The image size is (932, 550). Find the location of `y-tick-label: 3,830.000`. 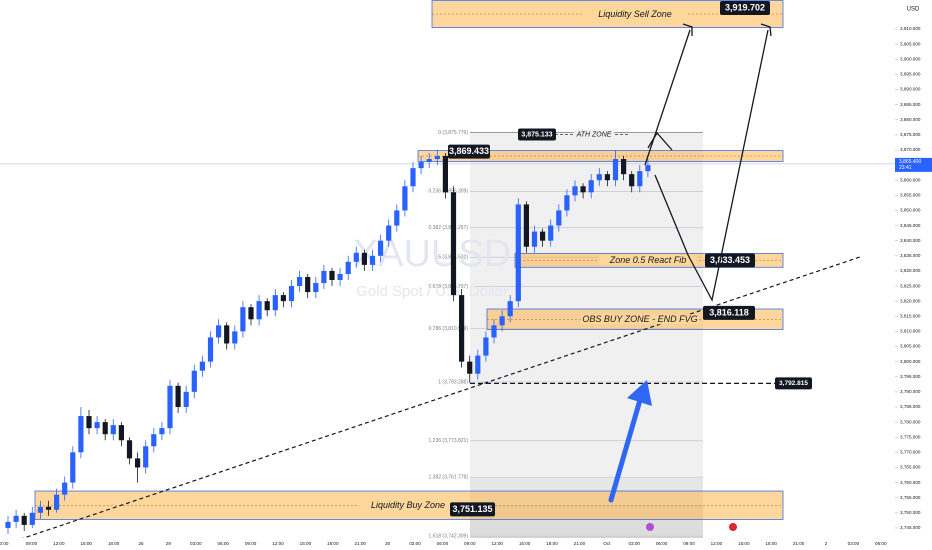

y-tick-label: 3,830.000 is located at coordinates (910, 270).